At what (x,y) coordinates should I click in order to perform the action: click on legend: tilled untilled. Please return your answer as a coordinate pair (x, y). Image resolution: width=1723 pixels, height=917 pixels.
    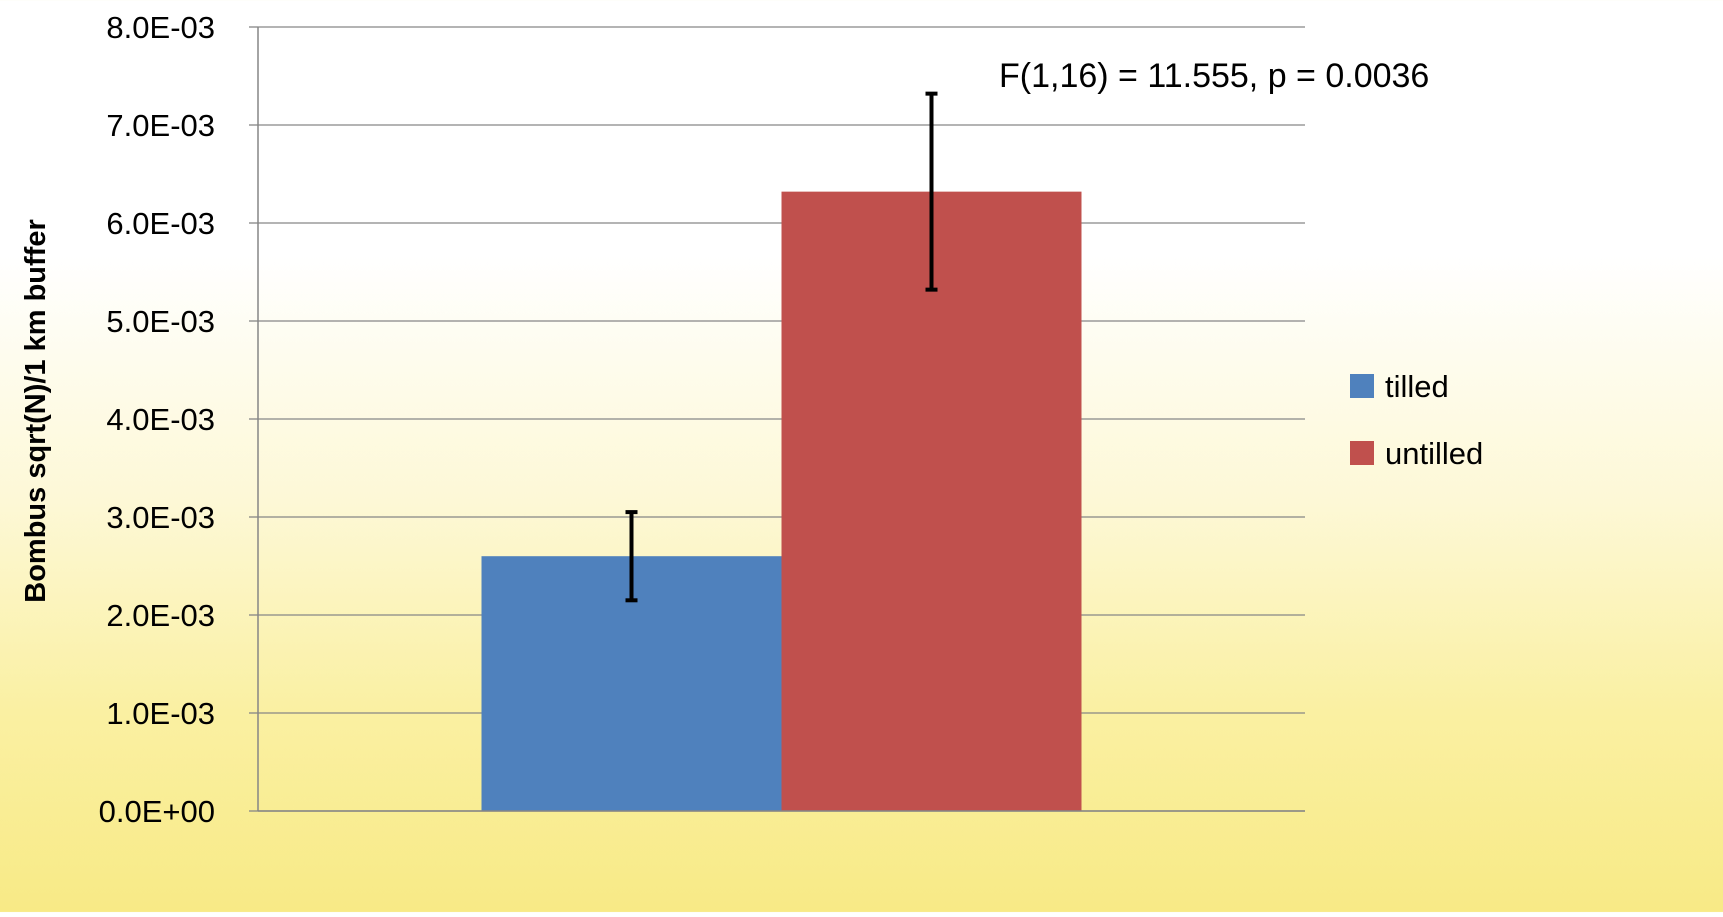
    Looking at the image, I should click on (1416, 420).